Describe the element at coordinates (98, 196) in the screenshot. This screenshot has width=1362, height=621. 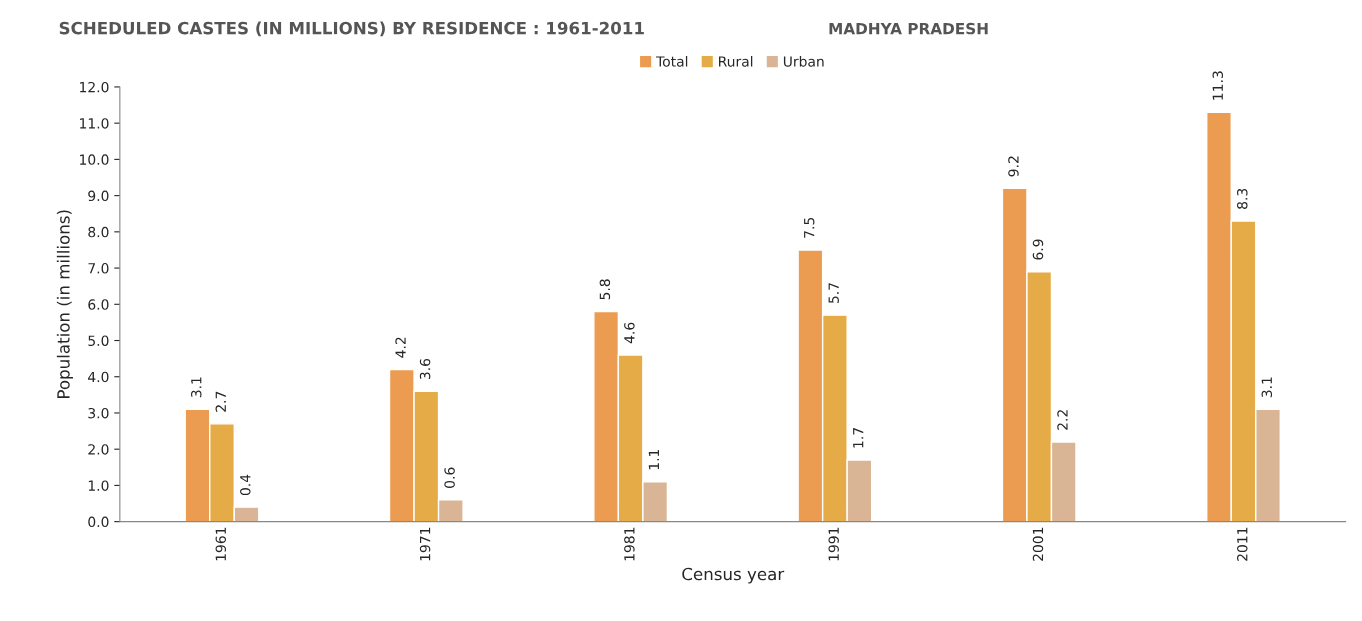
I see `y-tick-label: 9.0` at that location.